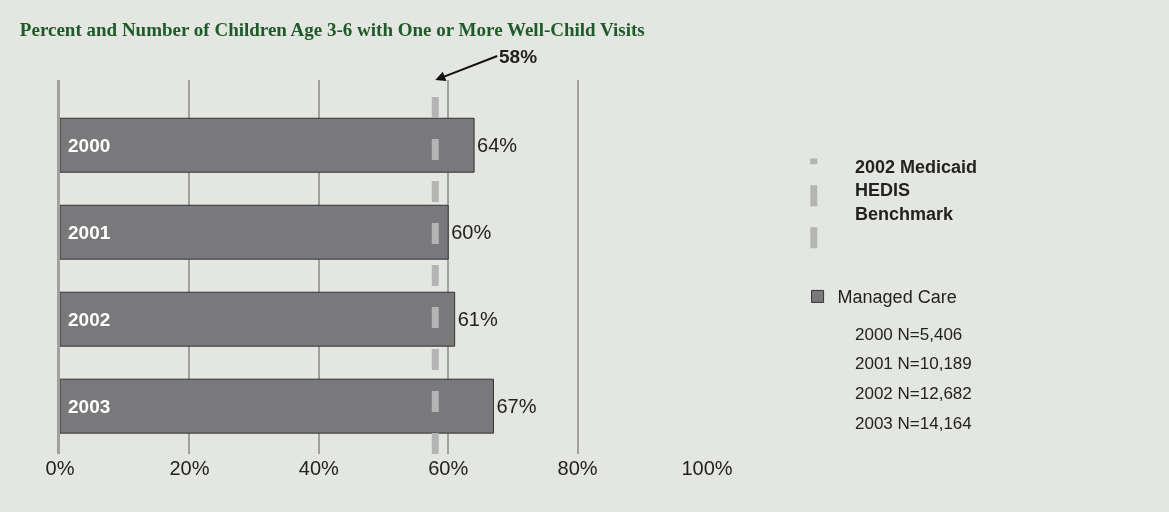 The width and height of the screenshot is (1169, 512). Describe the element at coordinates (707, 468) in the screenshot. I see `x-tick-label: 100%` at that location.